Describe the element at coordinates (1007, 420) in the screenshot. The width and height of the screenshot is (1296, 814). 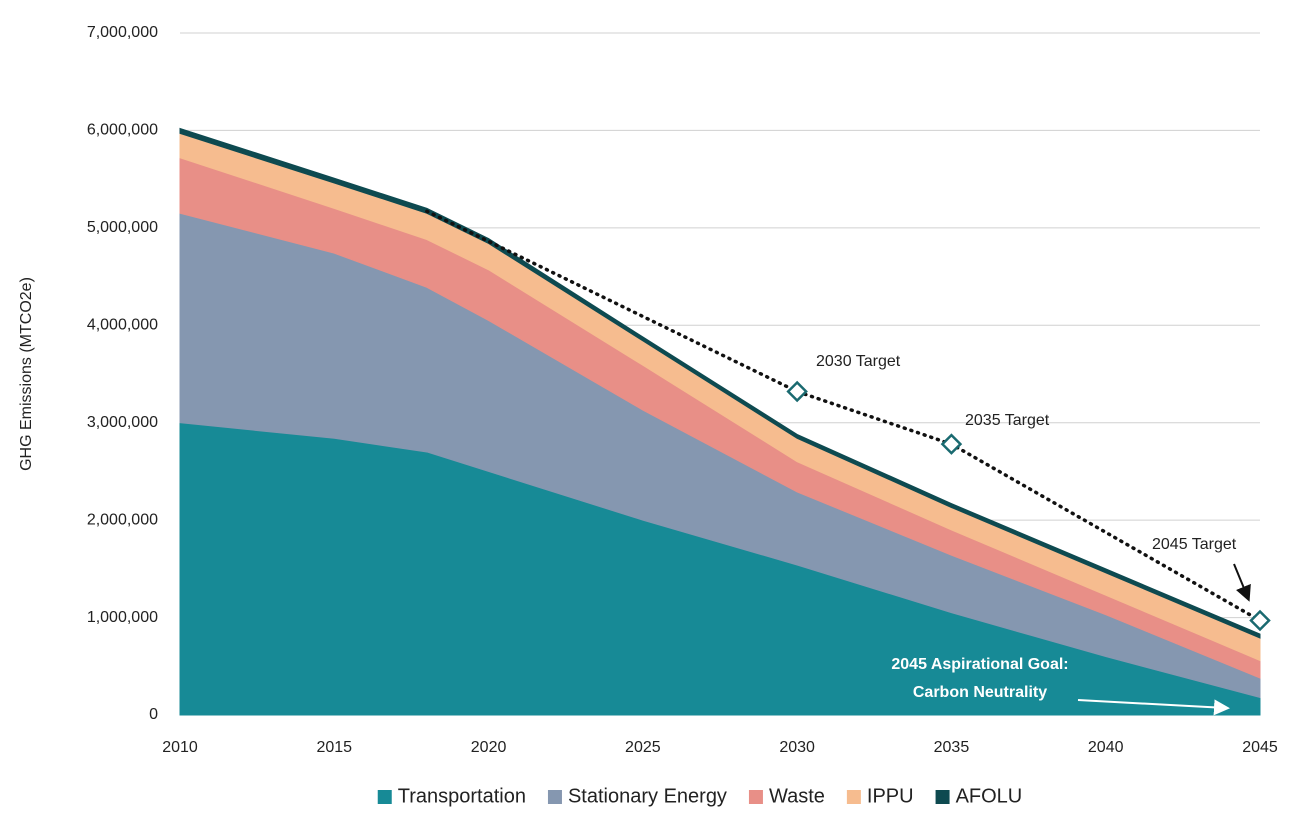
I see `annotation: 2035 Target` at that location.